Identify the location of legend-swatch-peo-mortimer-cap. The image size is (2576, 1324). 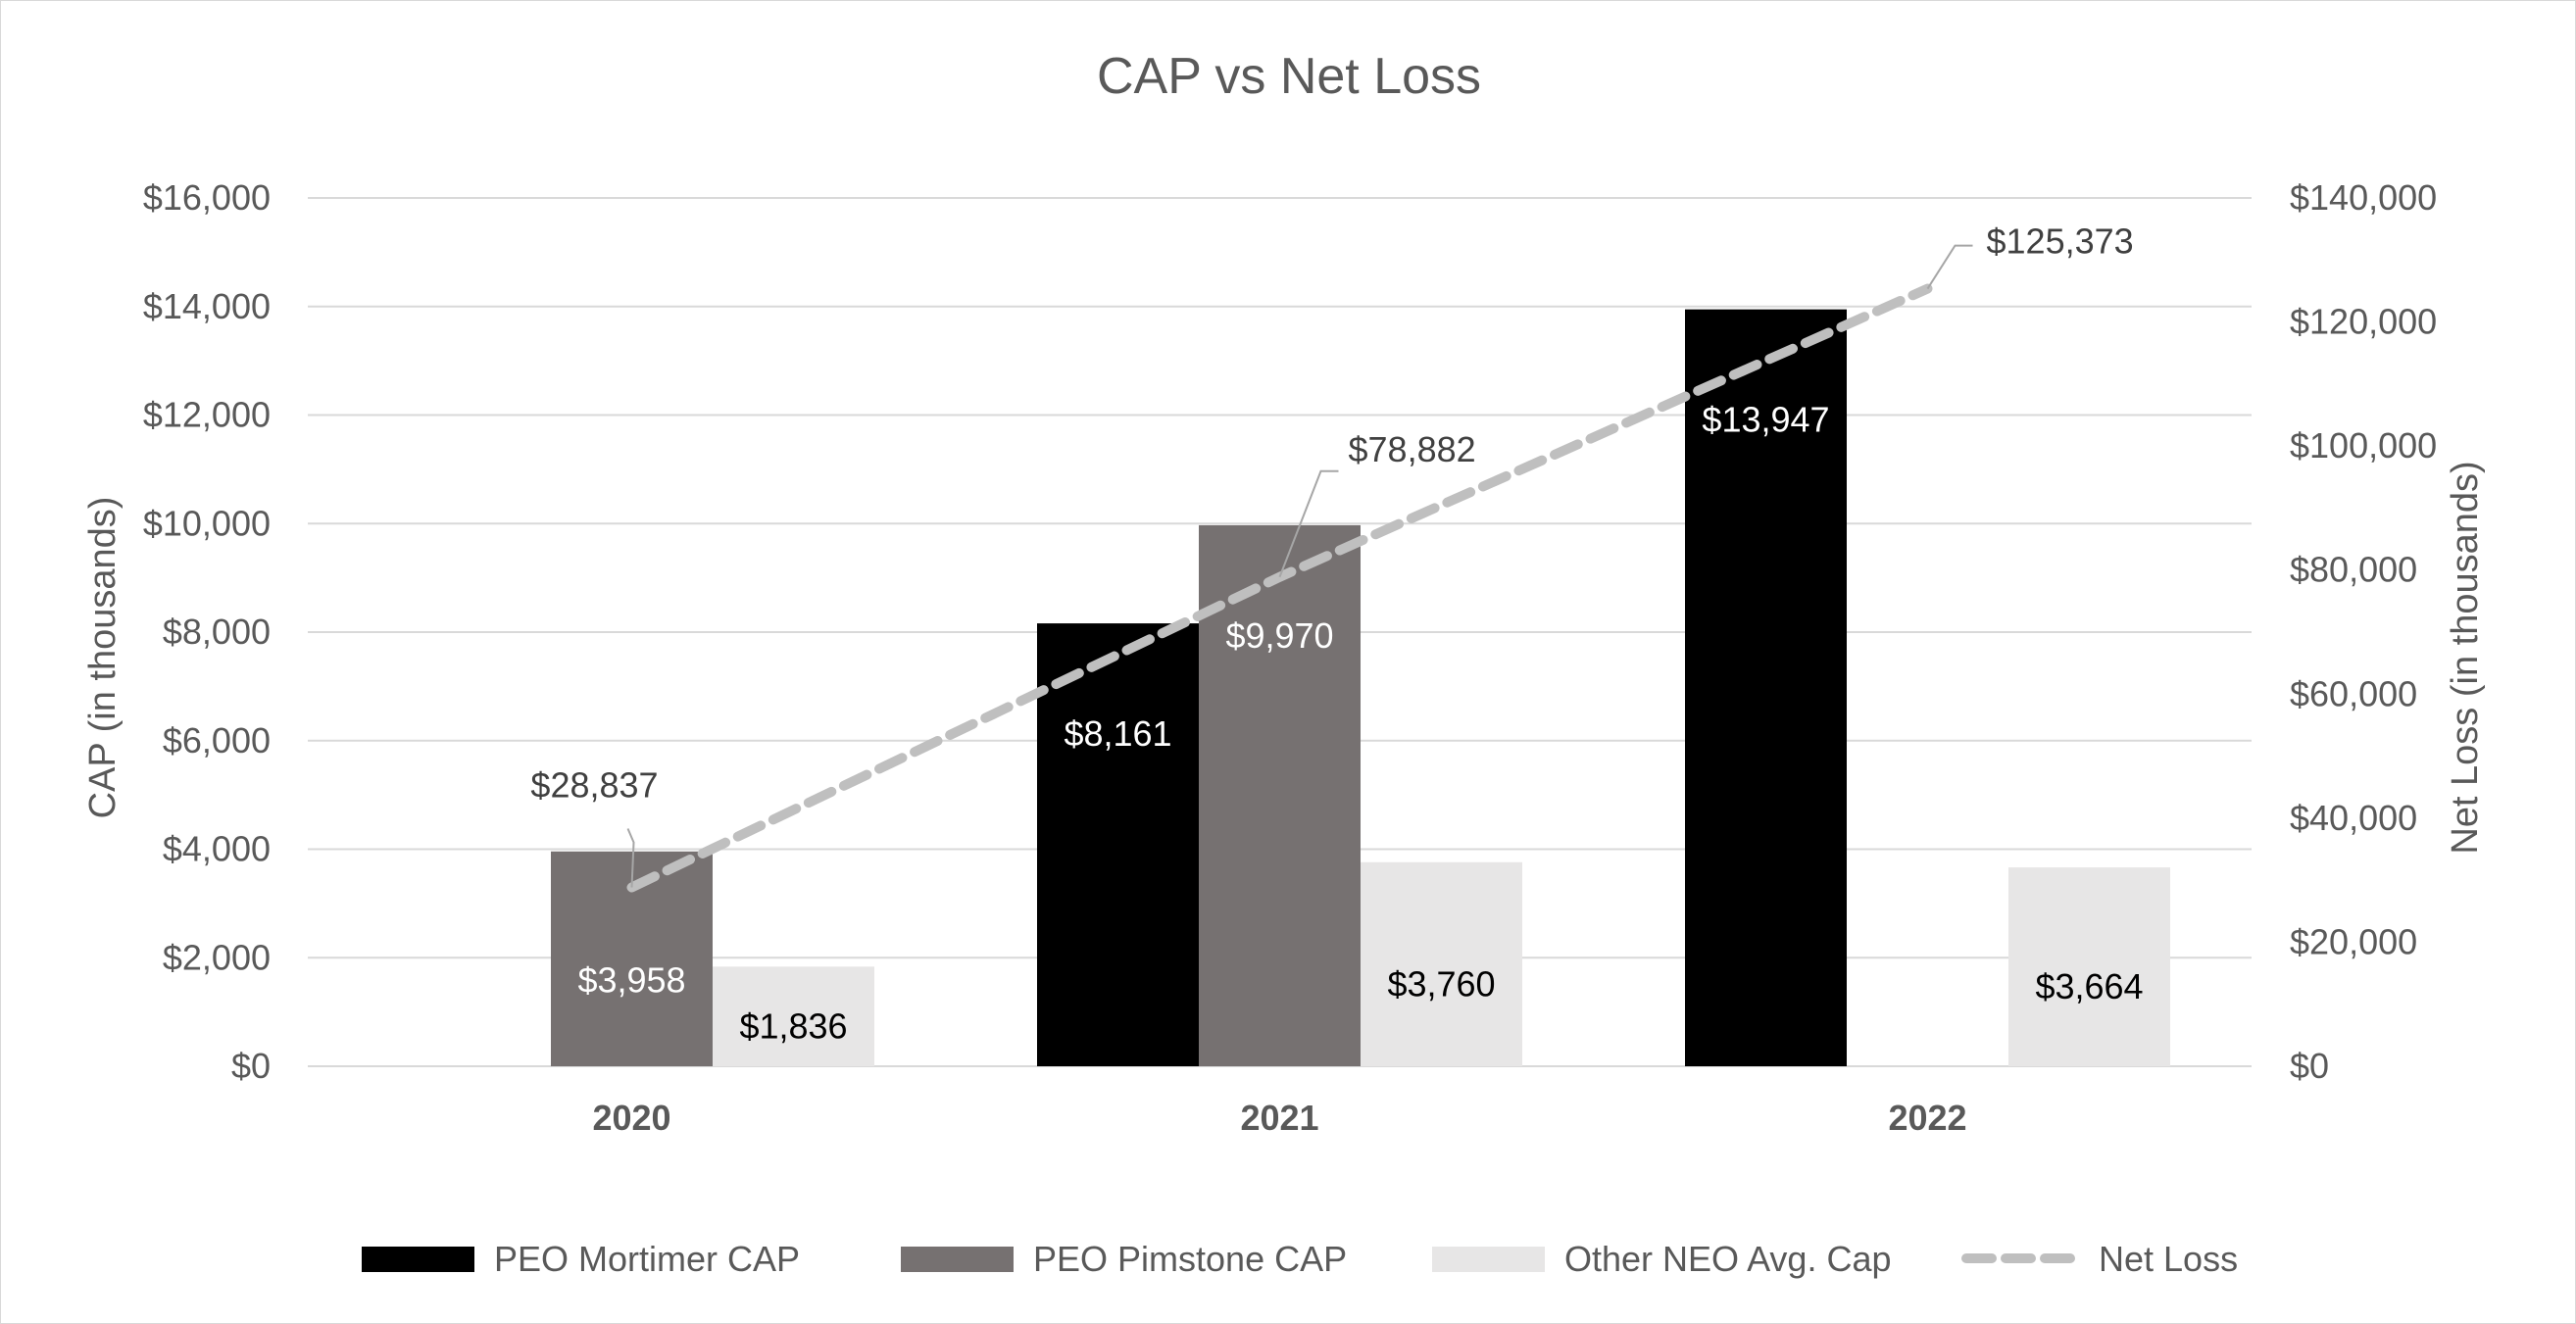
(418, 1259).